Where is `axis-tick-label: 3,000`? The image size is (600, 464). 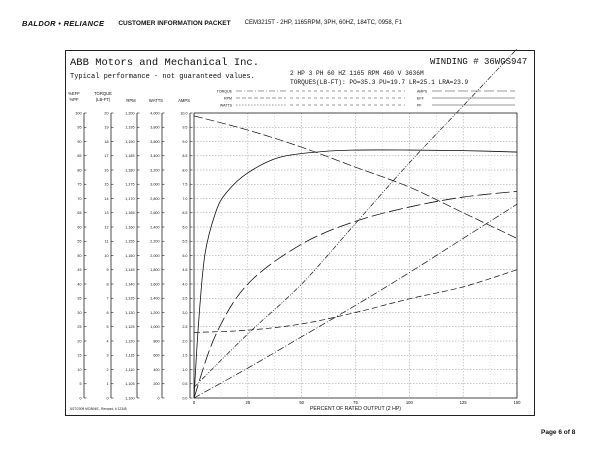
axis-tick-label: 3,000 is located at coordinates (154, 185).